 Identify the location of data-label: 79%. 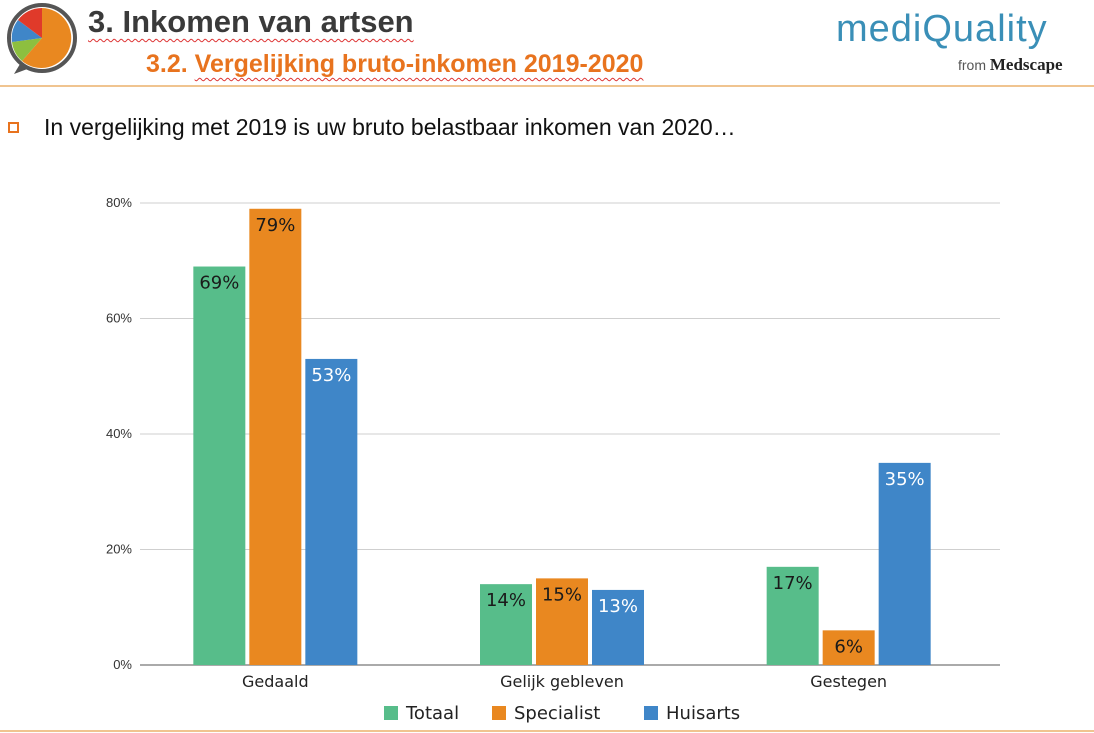
(275, 225).